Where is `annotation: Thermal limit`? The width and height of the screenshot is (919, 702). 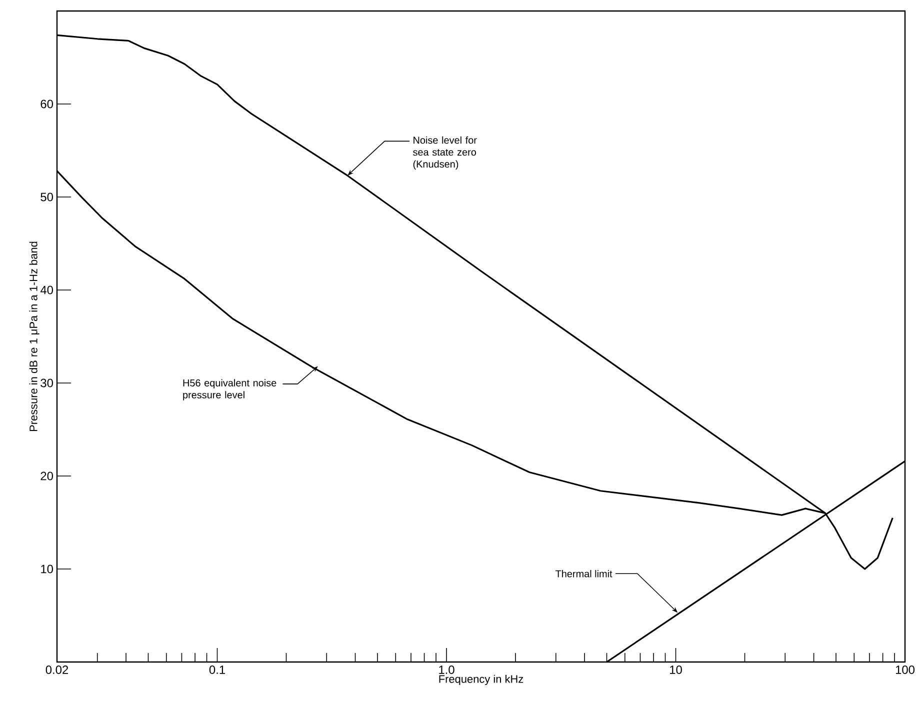 annotation: Thermal limit is located at coordinates (584, 574).